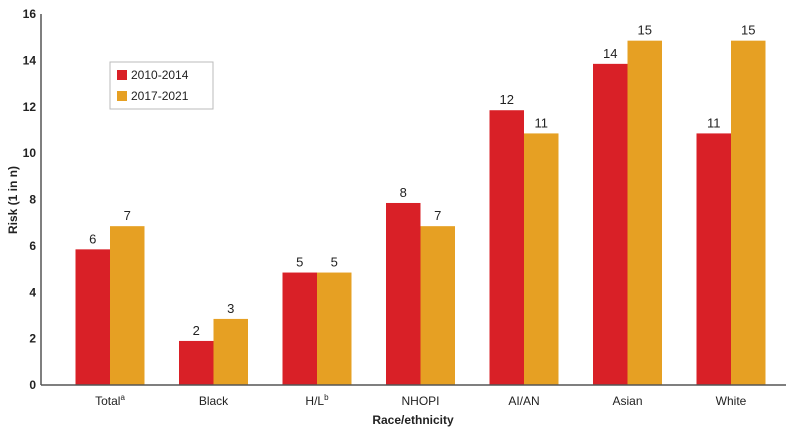  I want to click on data-label: 3, so click(230, 308).